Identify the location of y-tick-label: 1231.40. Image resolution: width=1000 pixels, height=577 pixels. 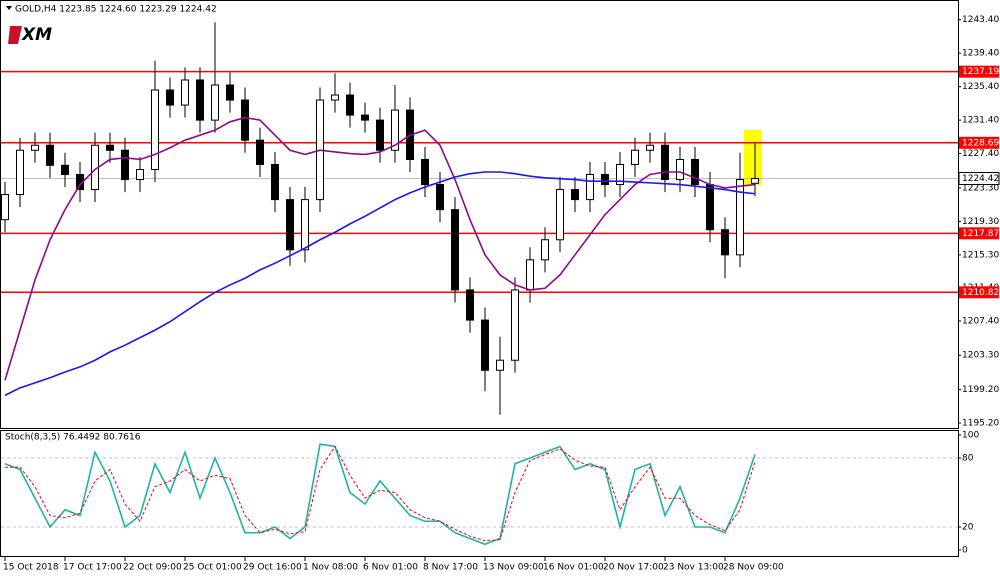
(980, 121).